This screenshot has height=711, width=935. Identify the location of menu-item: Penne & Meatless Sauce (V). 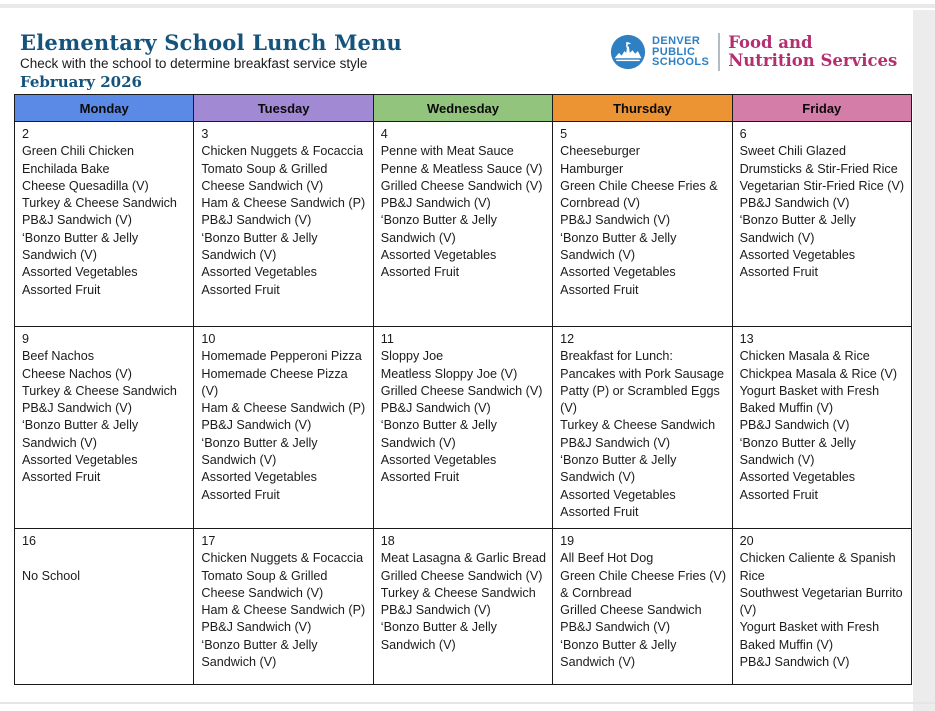
(461, 168).